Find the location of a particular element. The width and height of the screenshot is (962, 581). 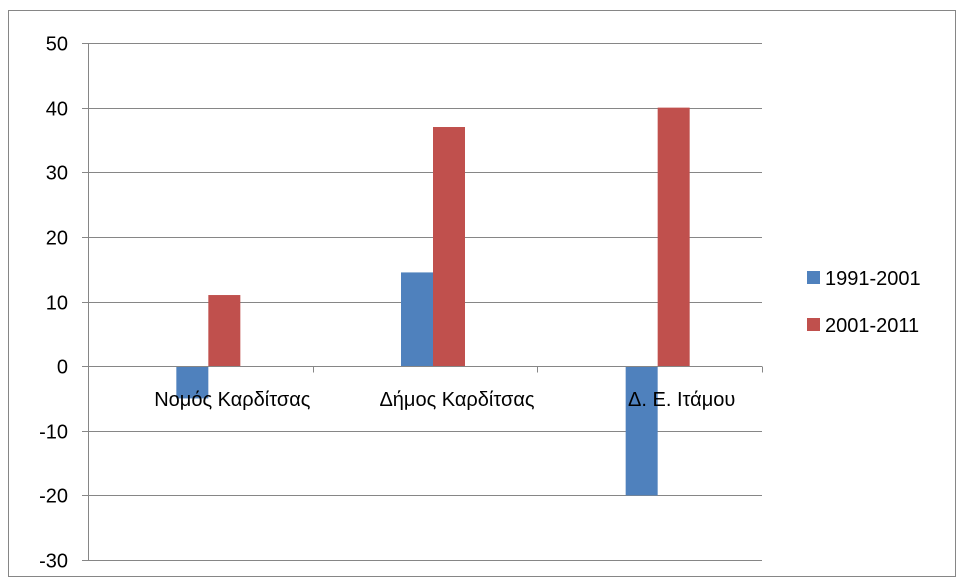

y-tick-label: 50 is located at coordinates (57, 45).